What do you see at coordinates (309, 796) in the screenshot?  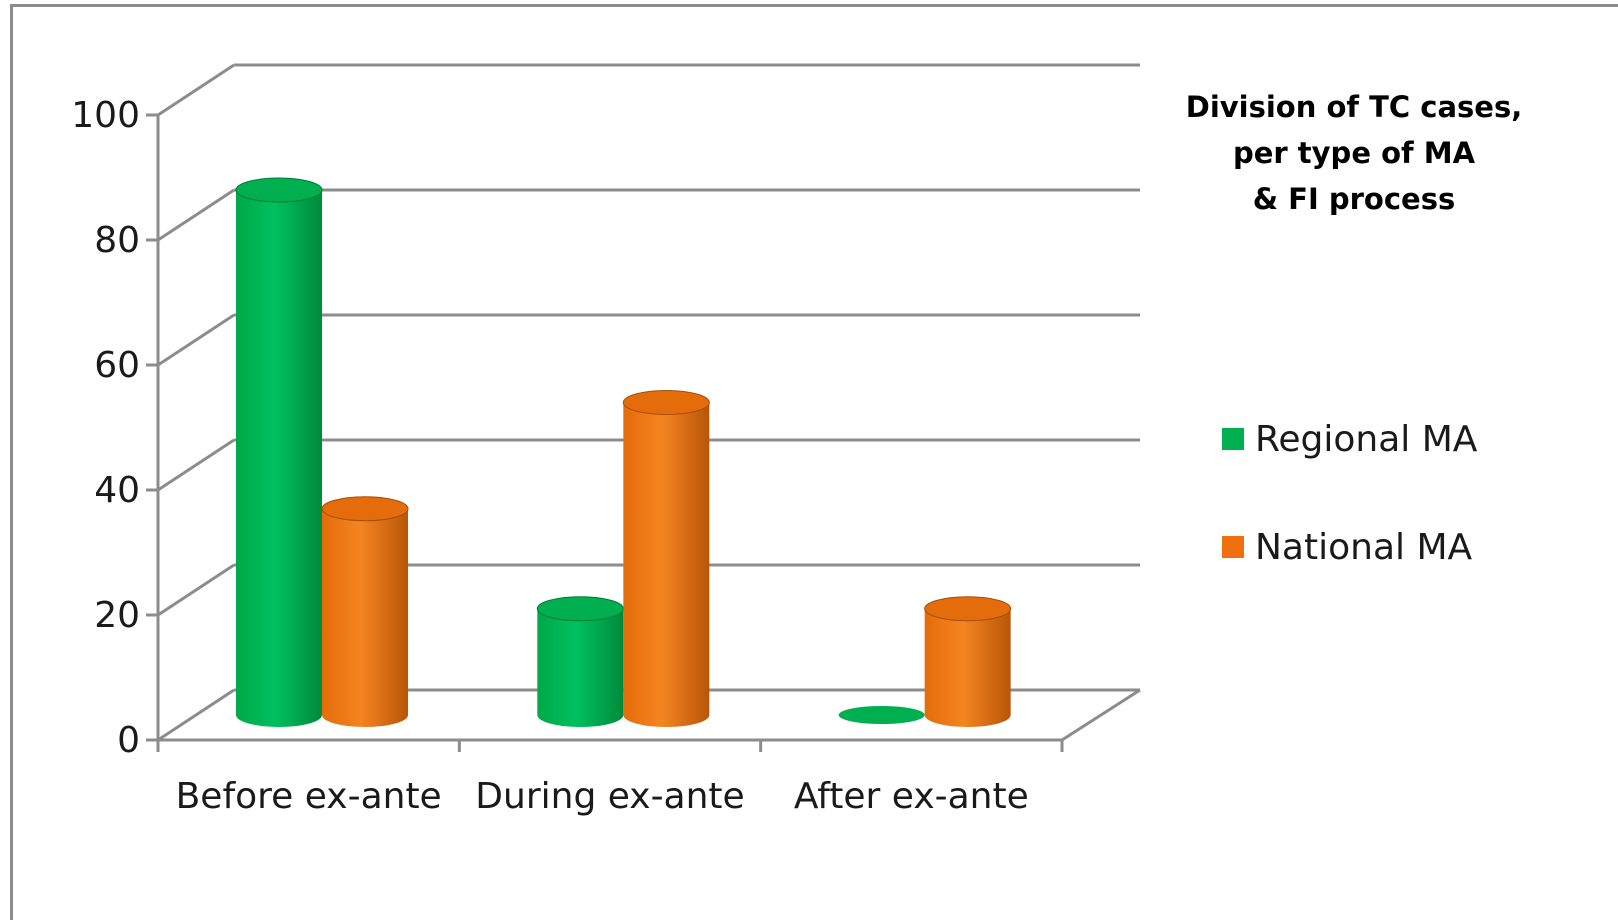 I see `x-tick-label: Before ex-ante` at bounding box center [309, 796].